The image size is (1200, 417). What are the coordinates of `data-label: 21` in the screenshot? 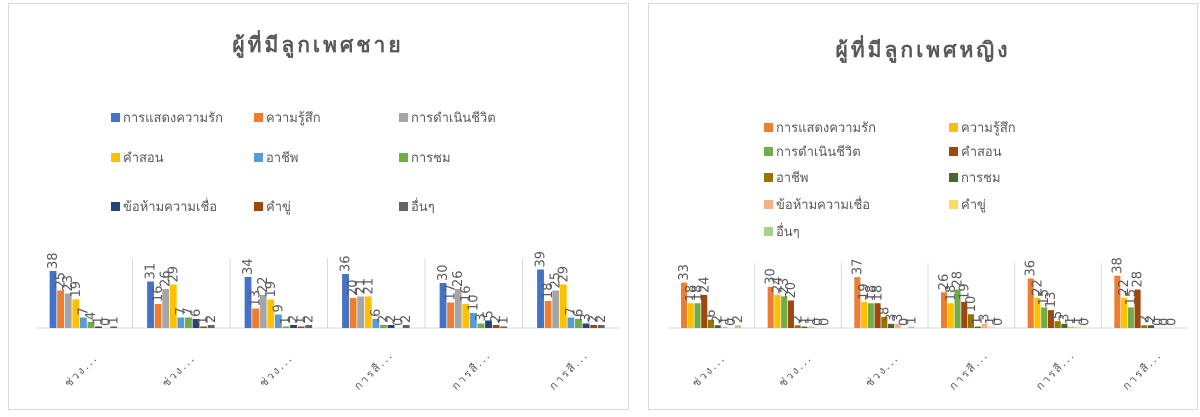 It's located at (361, 286).